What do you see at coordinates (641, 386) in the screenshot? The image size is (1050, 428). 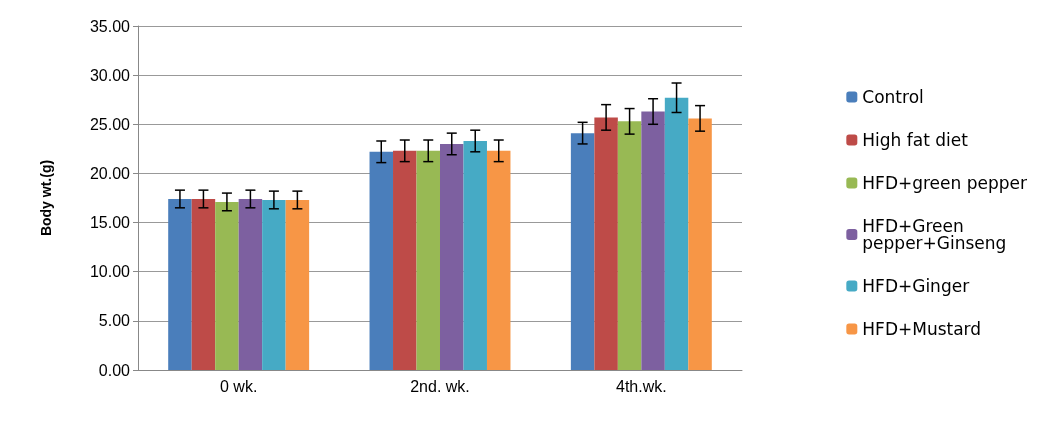 I see `x-tick-label: 4th.wk.` at bounding box center [641, 386].